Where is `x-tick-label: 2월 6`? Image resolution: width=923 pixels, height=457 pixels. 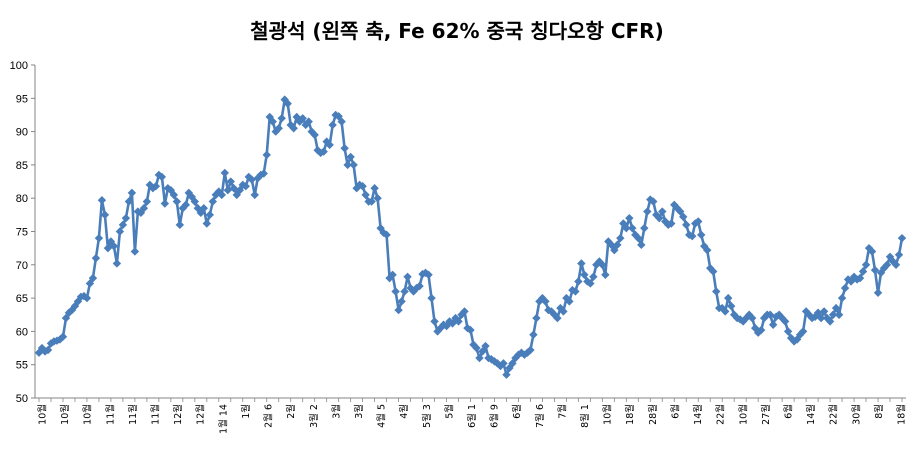 x-tick-label: 2월 6 is located at coordinates (269, 416).